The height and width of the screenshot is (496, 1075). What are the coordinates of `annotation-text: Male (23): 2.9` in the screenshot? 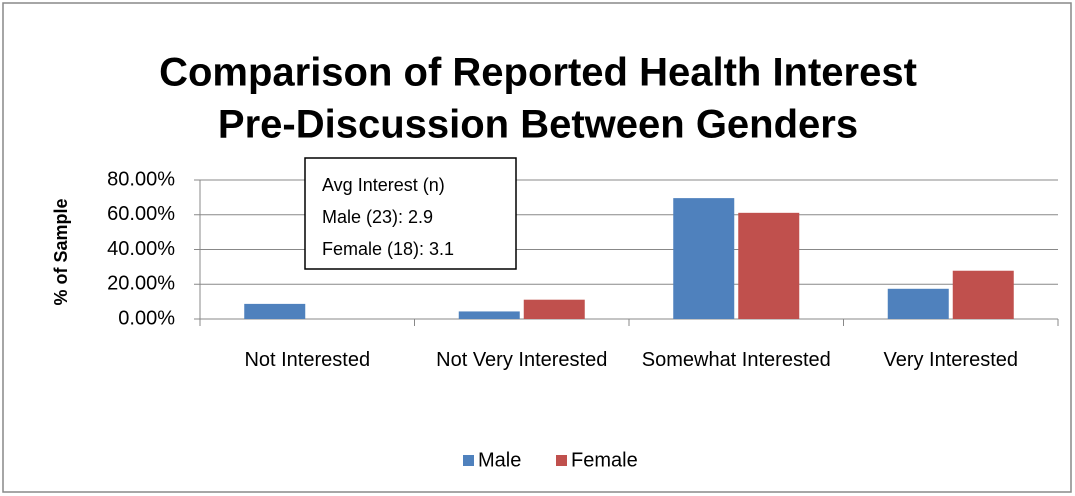 It's located at (377, 217).